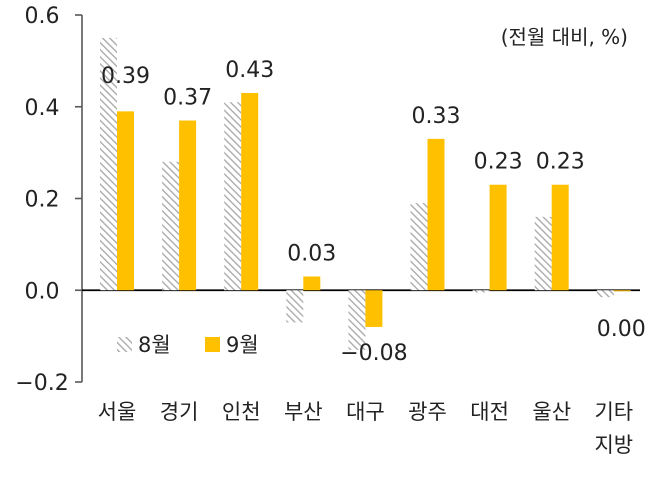 The height and width of the screenshot is (486, 647). Describe the element at coordinates (242, 345) in the screenshot. I see `legend-label-sep: 9월` at that location.